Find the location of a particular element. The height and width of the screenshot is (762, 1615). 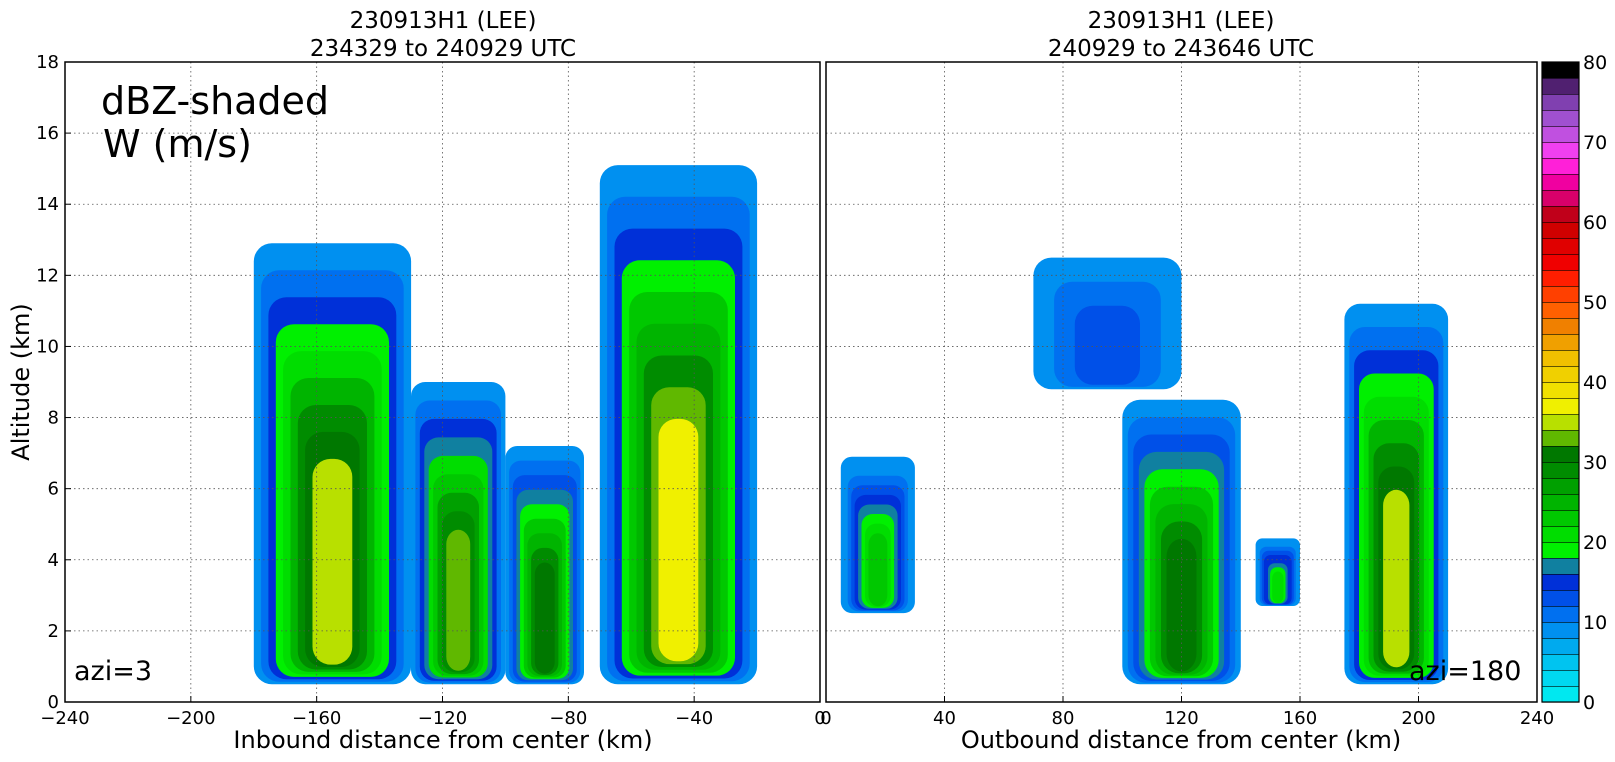

colorbar-tick-label: 20 is located at coordinates (1595, 543).